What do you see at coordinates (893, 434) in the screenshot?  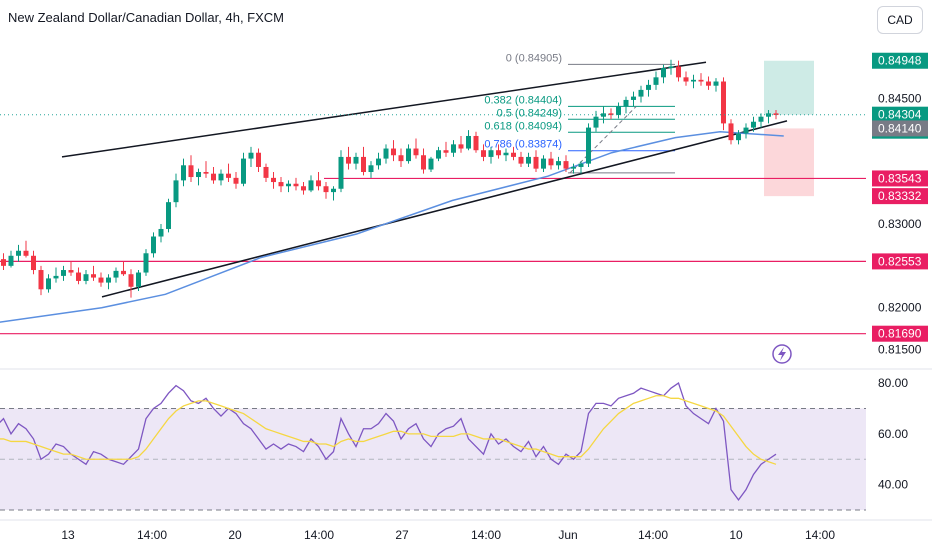 I see `rsi-axis: 80.00 60.00 40.00` at bounding box center [893, 434].